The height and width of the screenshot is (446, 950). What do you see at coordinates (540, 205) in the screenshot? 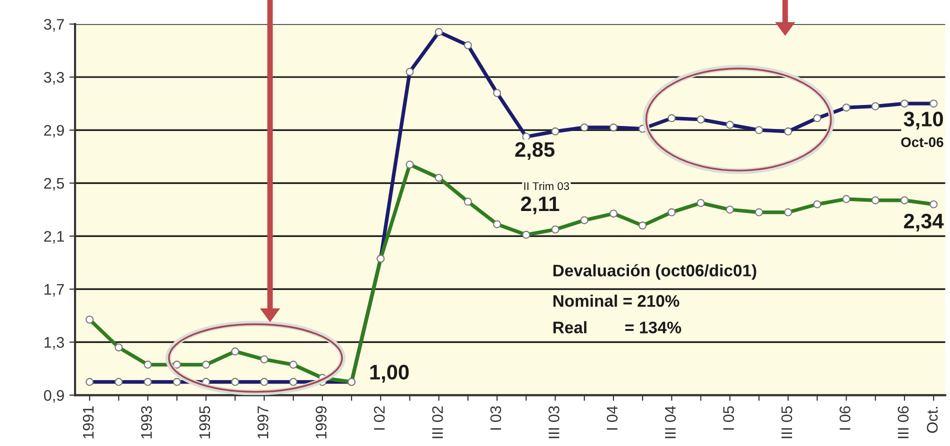
I see `annotation: 2,11` at bounding box center [540, 205].